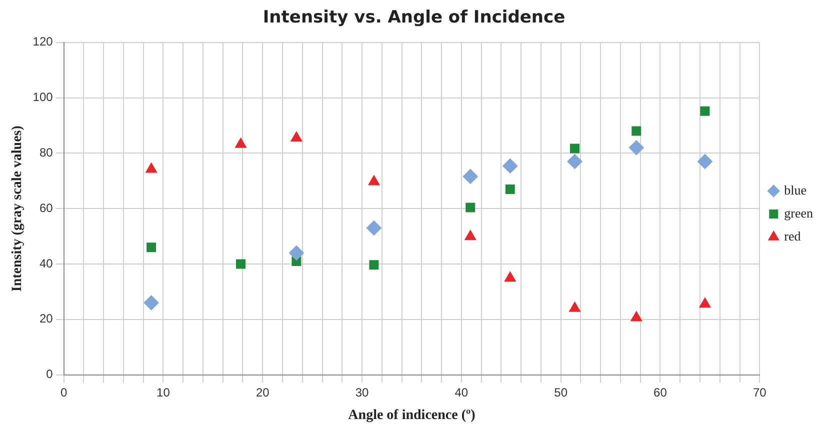  What do you see at coordinates (43, 41) in the screenshot?
I see `y-tick-label: 120` at bounding box center [43, 41].